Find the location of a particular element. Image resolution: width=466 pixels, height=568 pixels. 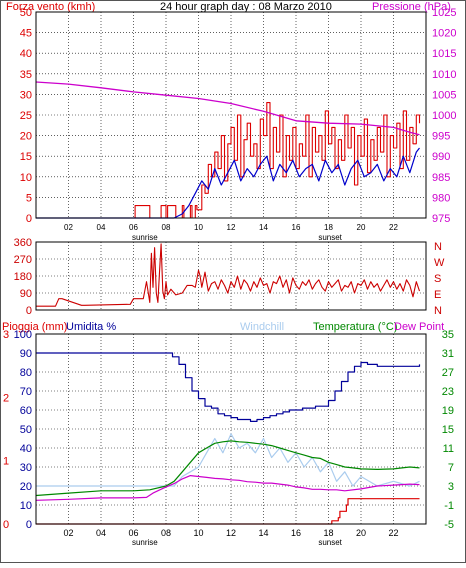

wind-x-tick-label: 16 is located at coordinates (296, 227).